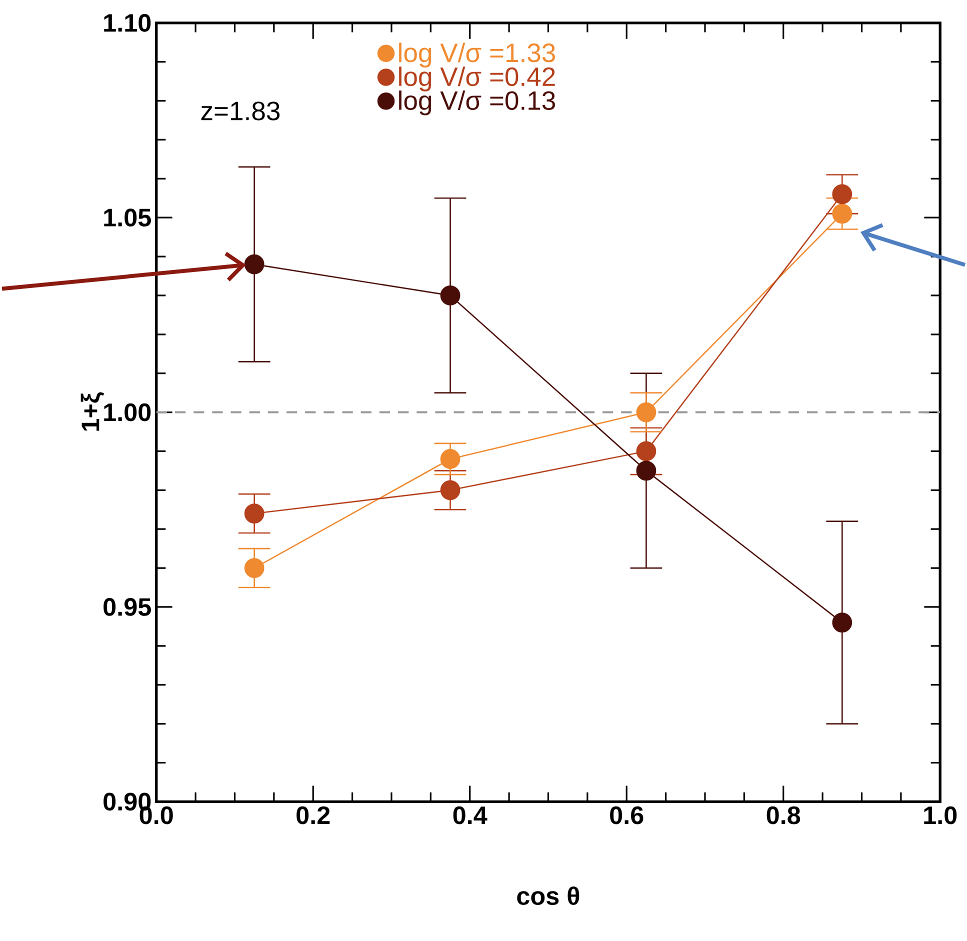 The width and height of the screenshot is (967, 941). Describe the element at coordinates (627, 815) in the screenshot. I see `x-tick-label: 0.6` at that location.